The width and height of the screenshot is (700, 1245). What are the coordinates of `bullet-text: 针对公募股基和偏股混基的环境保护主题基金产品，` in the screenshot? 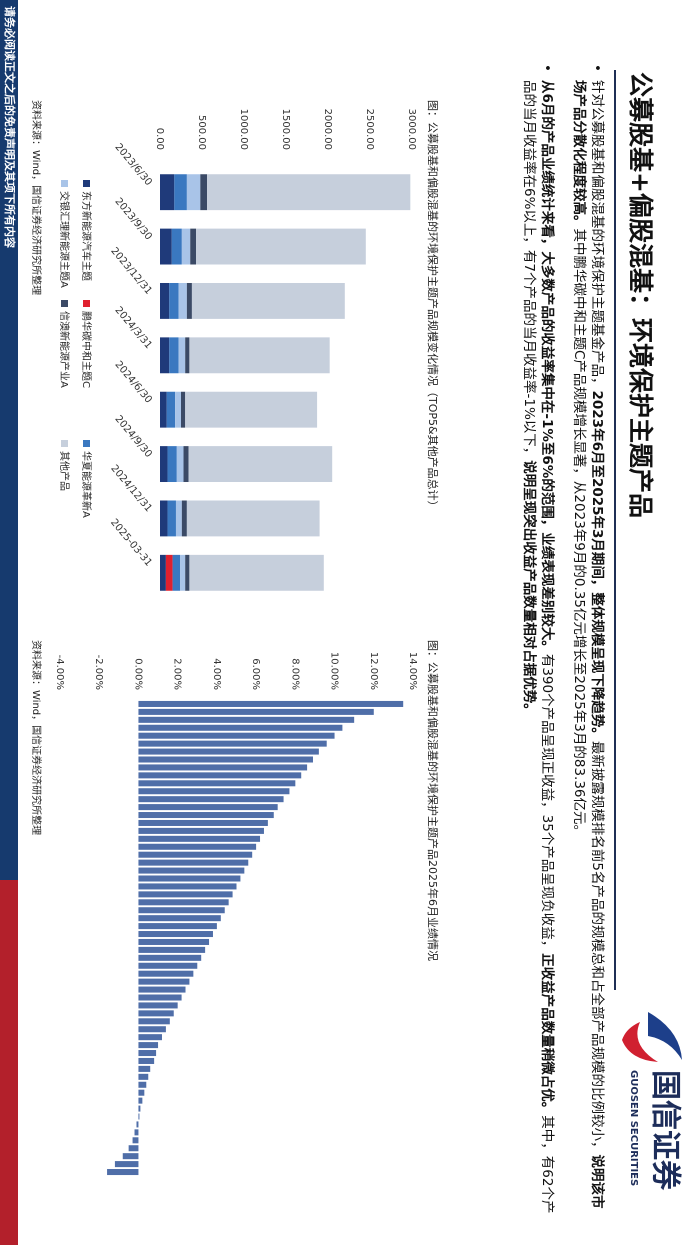 It's located at (597, 235).